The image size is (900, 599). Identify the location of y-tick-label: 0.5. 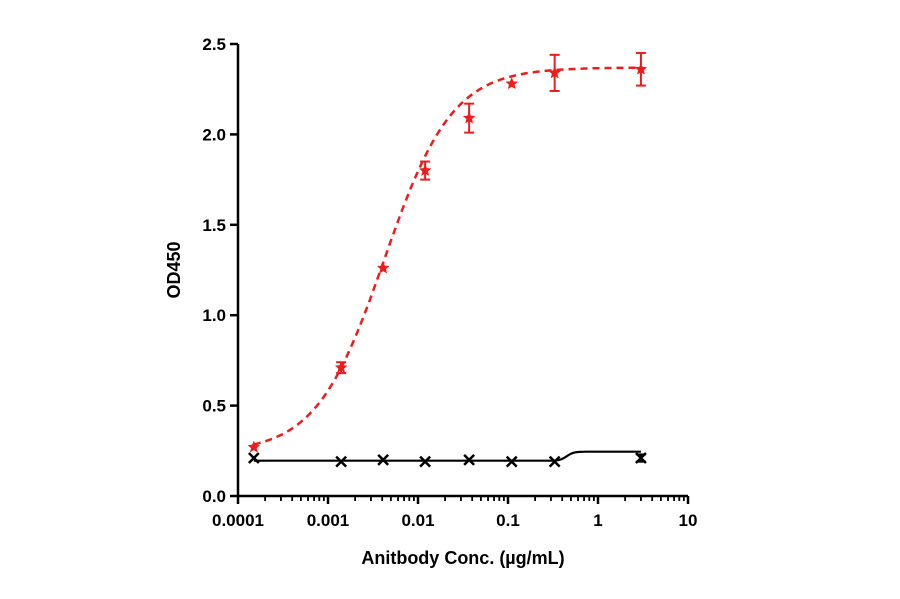
(214, 406).